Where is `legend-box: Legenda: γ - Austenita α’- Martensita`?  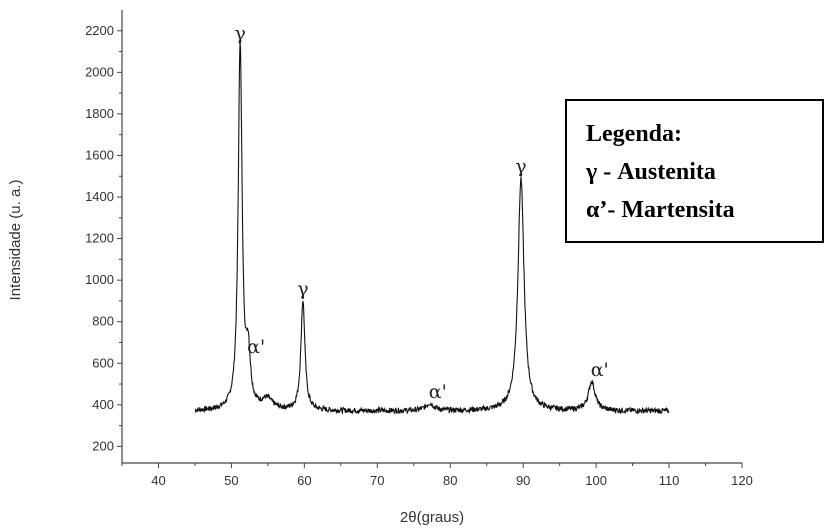 legend-box: Legenda: γ - Austenita α’- Martensita is located at coordinates (694, 171).